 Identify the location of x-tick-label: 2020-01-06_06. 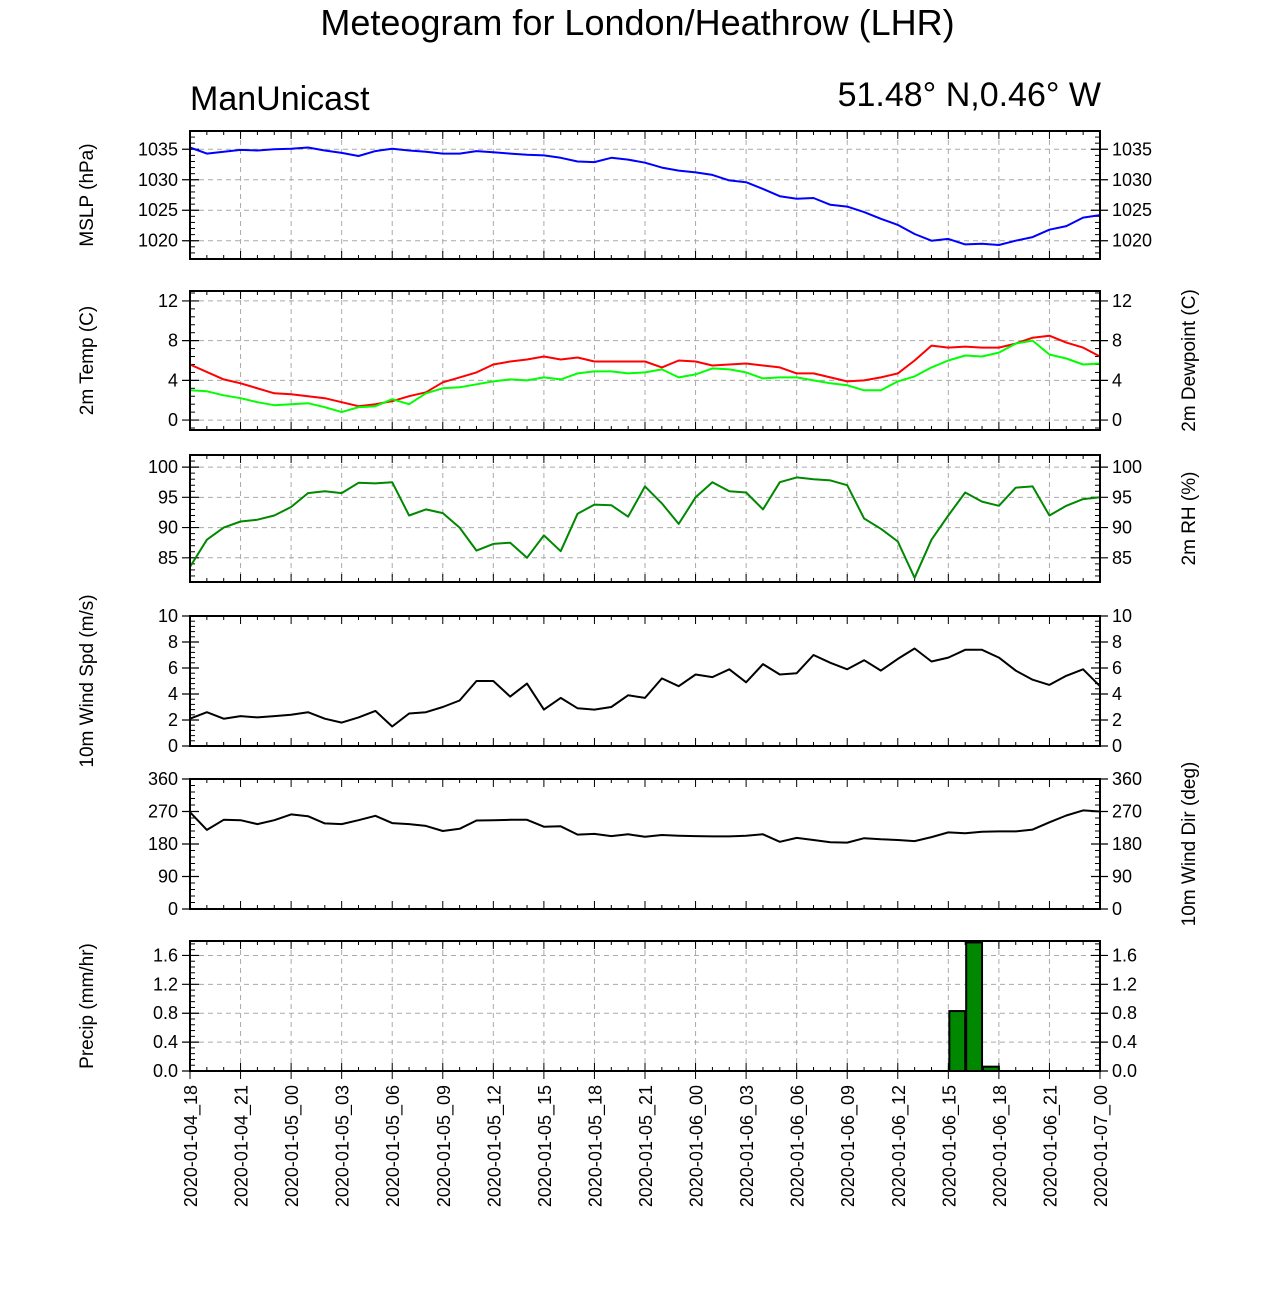
(798, 1146).